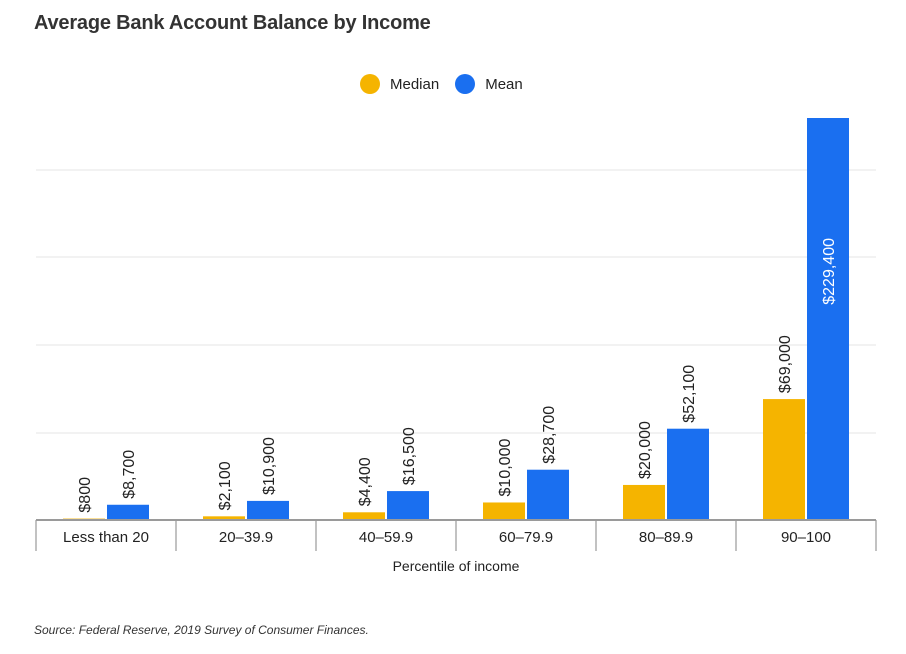 This screenshot has height=654, width=906. Describe the element at coordinates (549, 435) in the screenshot. I see `data-label-mean-3: $28,700` at that location.